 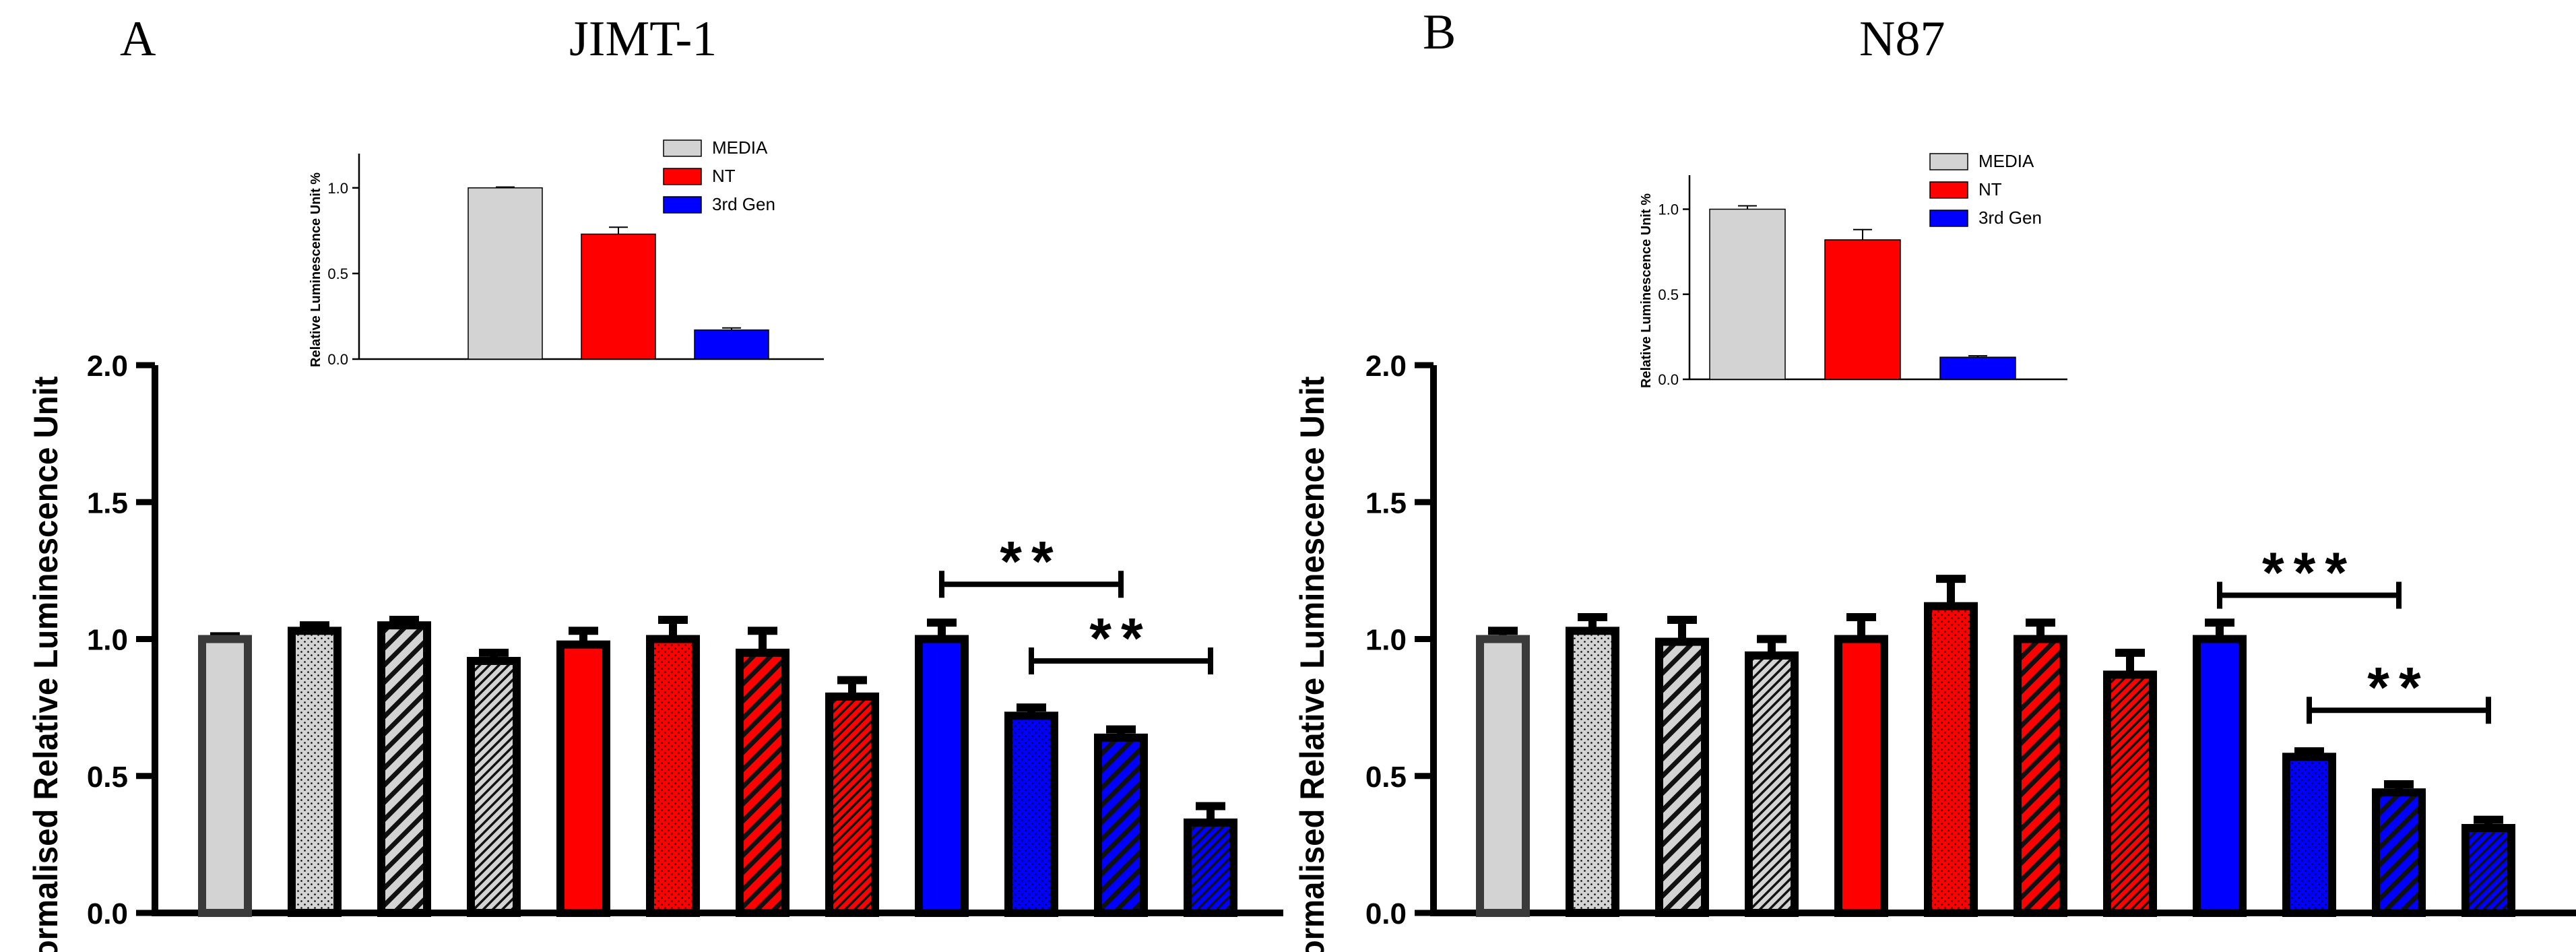 I want to click on panel-letter: A, so click(x=138, y=39).